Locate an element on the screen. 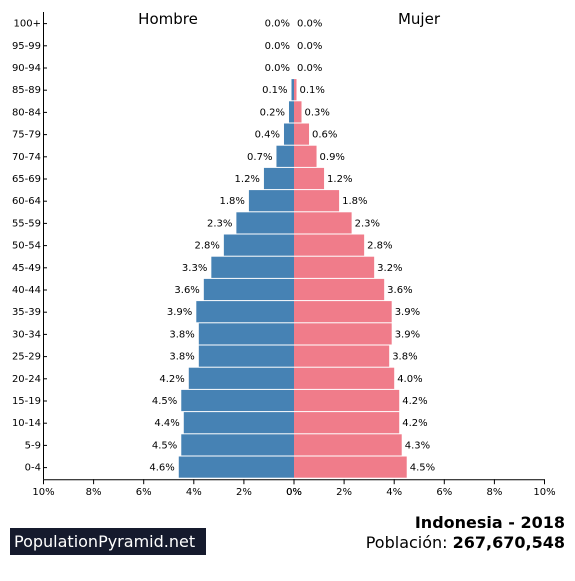 The width and height of the screenshot is (575, 581). x-tick-label: 0% is located at coordinates (294, 492).